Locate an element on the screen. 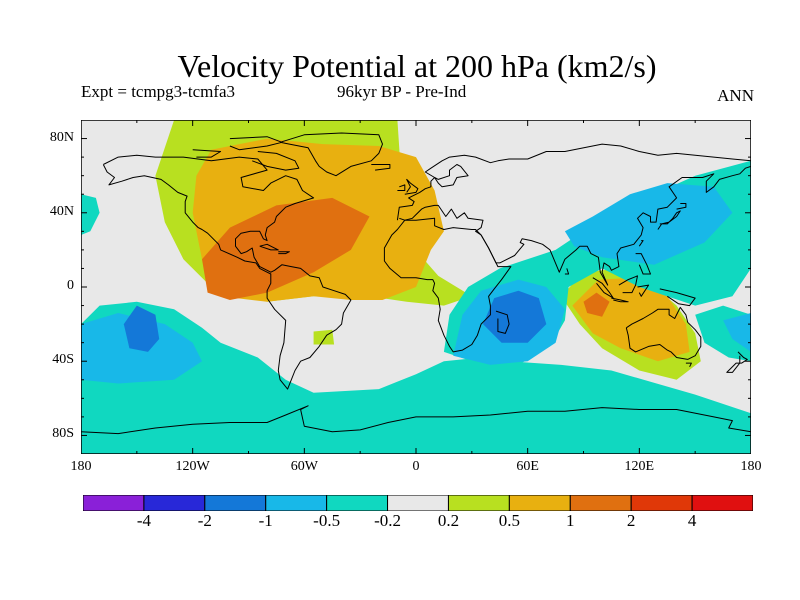  colorbar-level-3: -0.5 is located at coordinates (327, 520).